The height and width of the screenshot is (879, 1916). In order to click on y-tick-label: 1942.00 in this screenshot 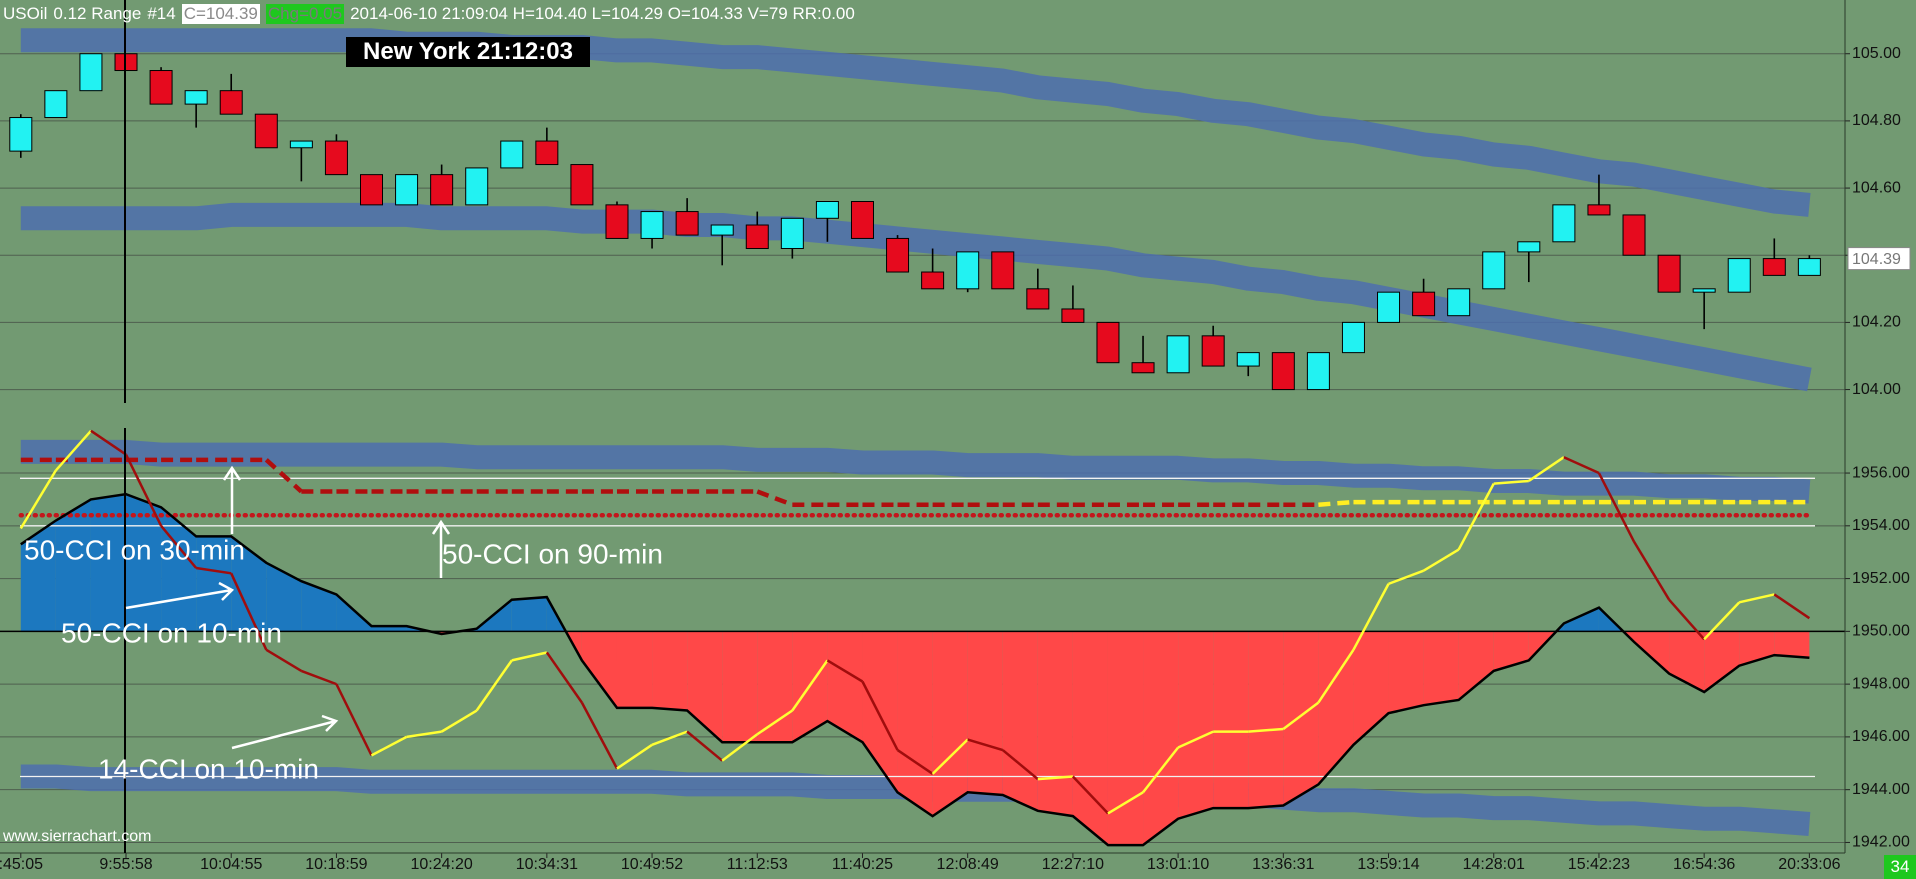, I will do `click(1881, 842)`.